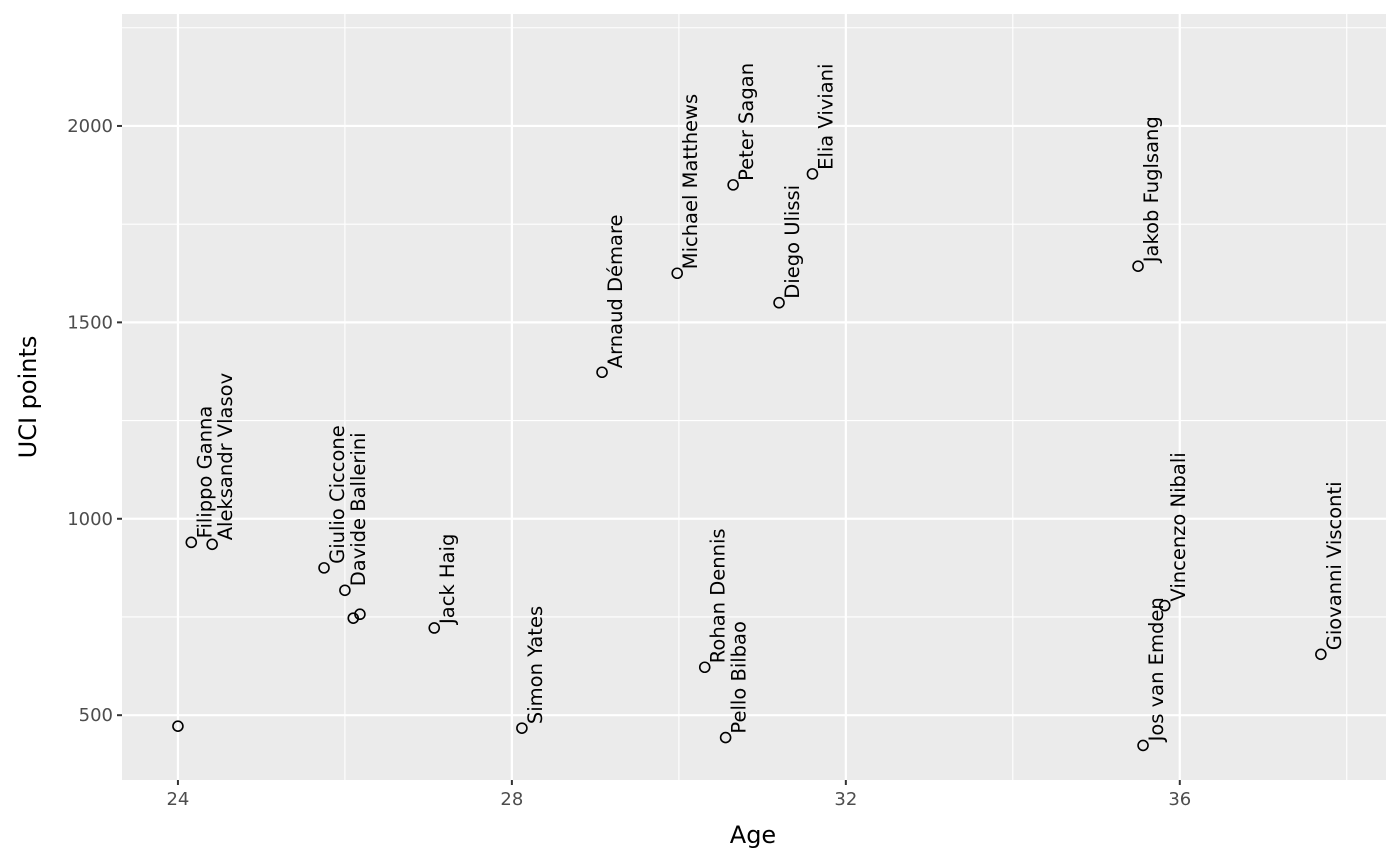  Describe the element at coordinates (337, 494) in the screenshot. I see `point-label: Giulio Ciccone` at that location.